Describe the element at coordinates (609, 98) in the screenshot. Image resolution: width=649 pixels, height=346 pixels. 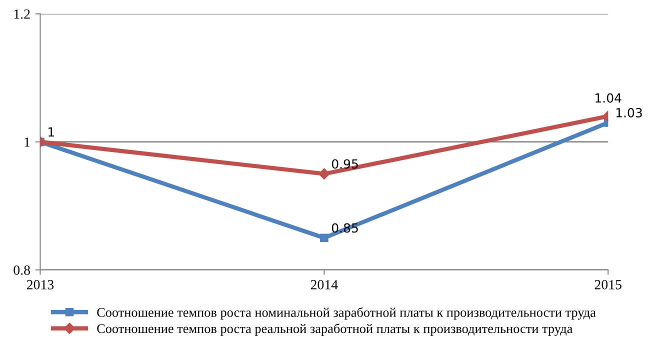
I see `data-label: 1.04` at that location.